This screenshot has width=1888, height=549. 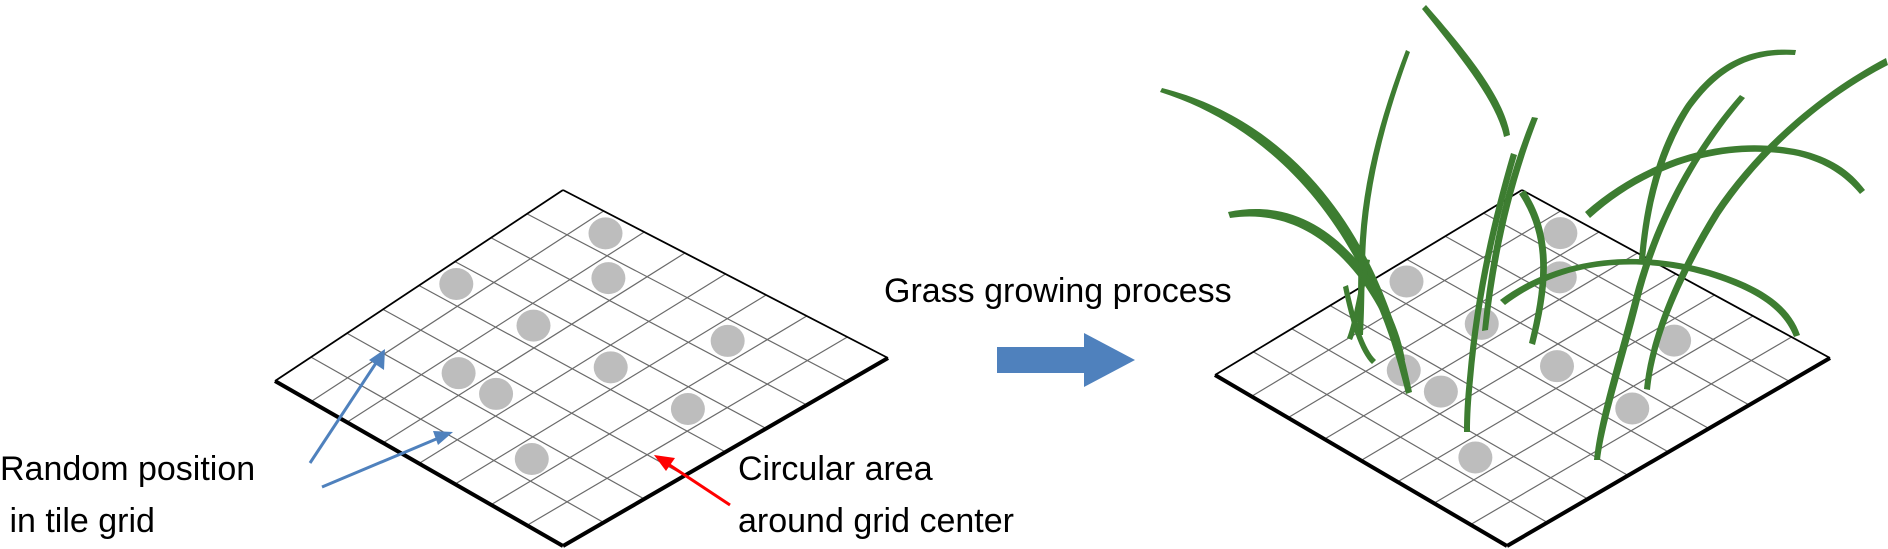 I want to click on label-random-position-line2: in tile grid, so click(x=77, y=521).